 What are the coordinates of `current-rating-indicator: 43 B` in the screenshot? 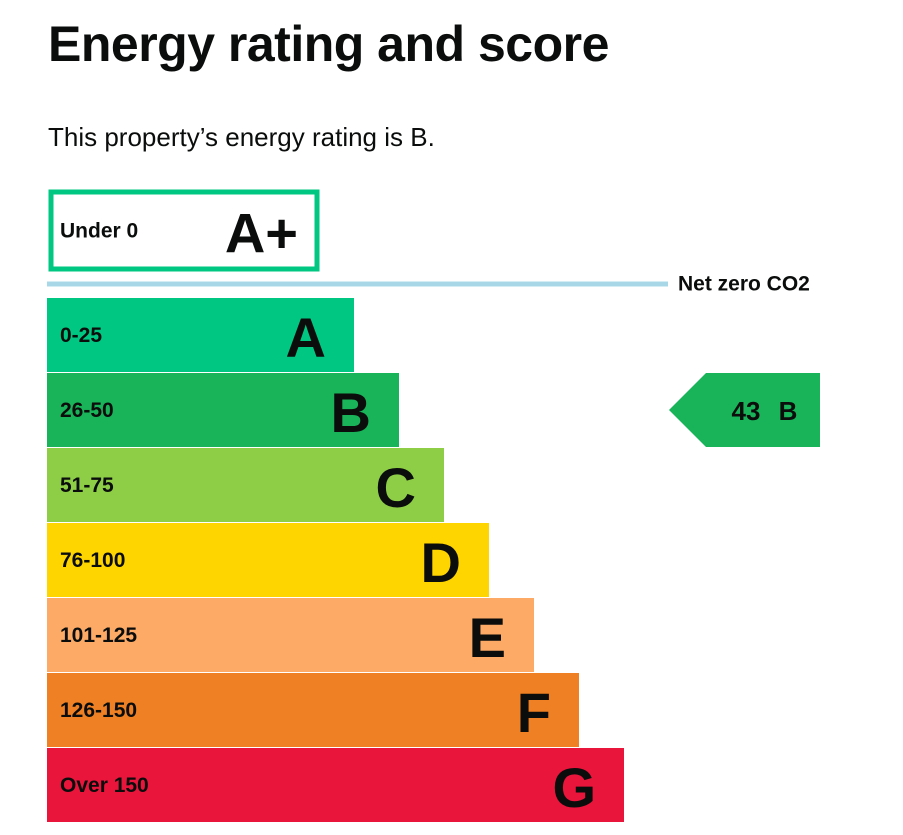 It's located at (744, 410).